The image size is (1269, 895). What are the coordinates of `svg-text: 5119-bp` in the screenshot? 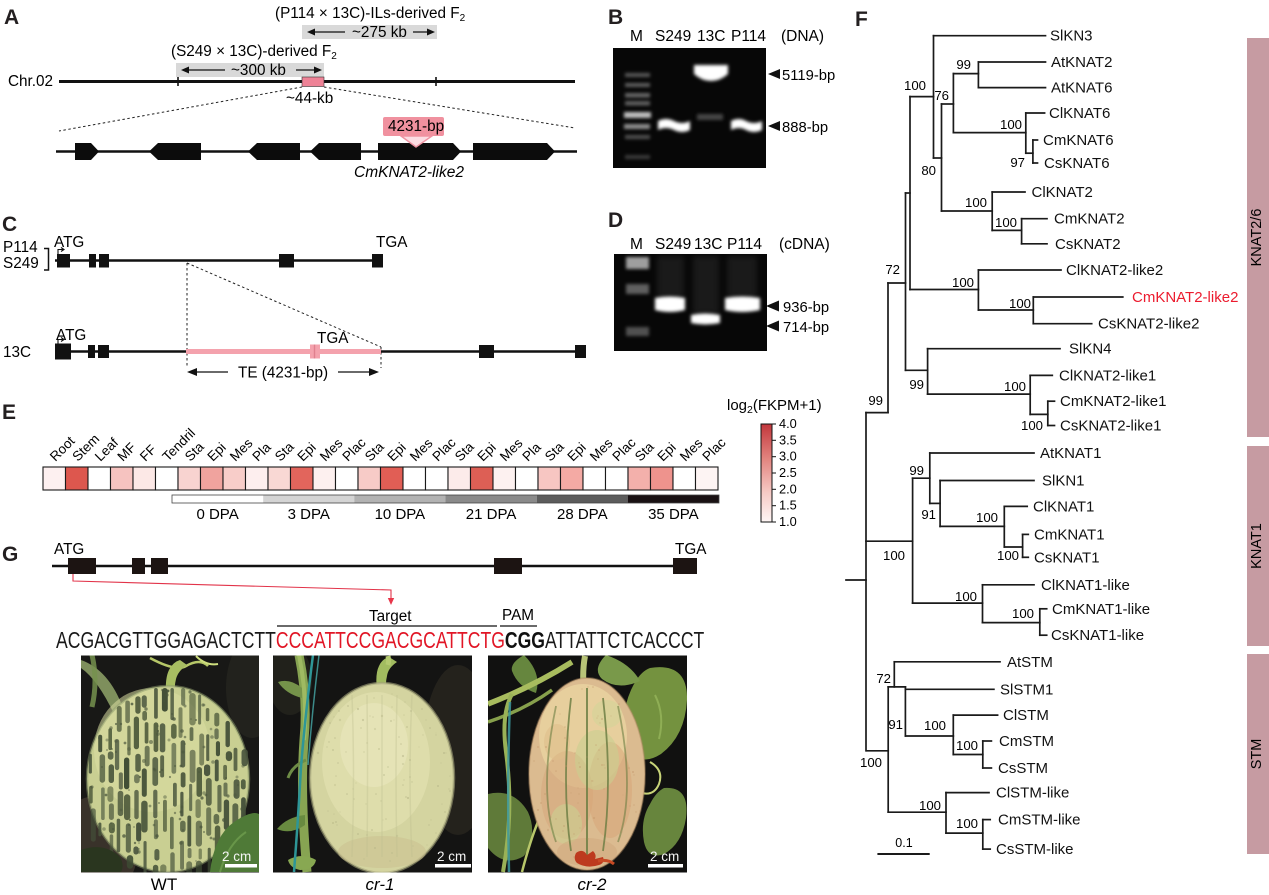 It's located at (808, 76).